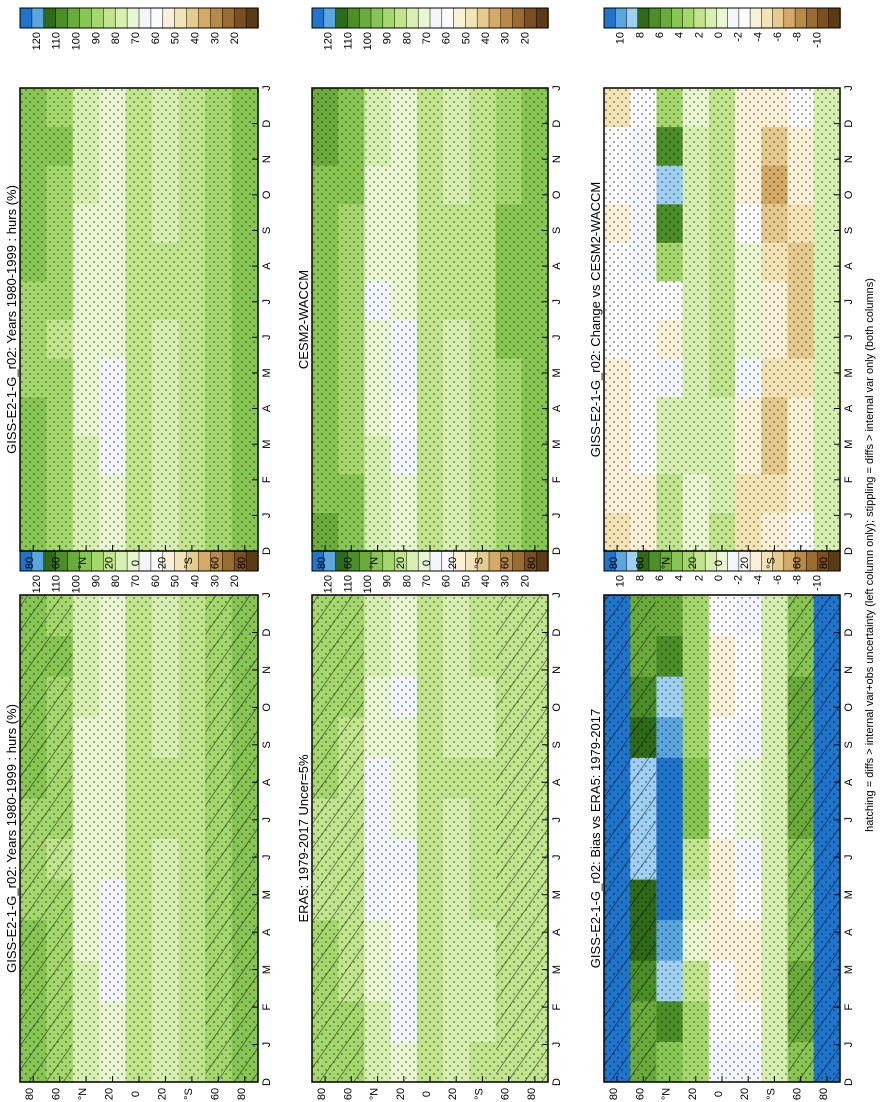  What do you see at coordinates (139, 18) in the screenshot?
I see `colorbar-frame` at bounding box center [139, 18].